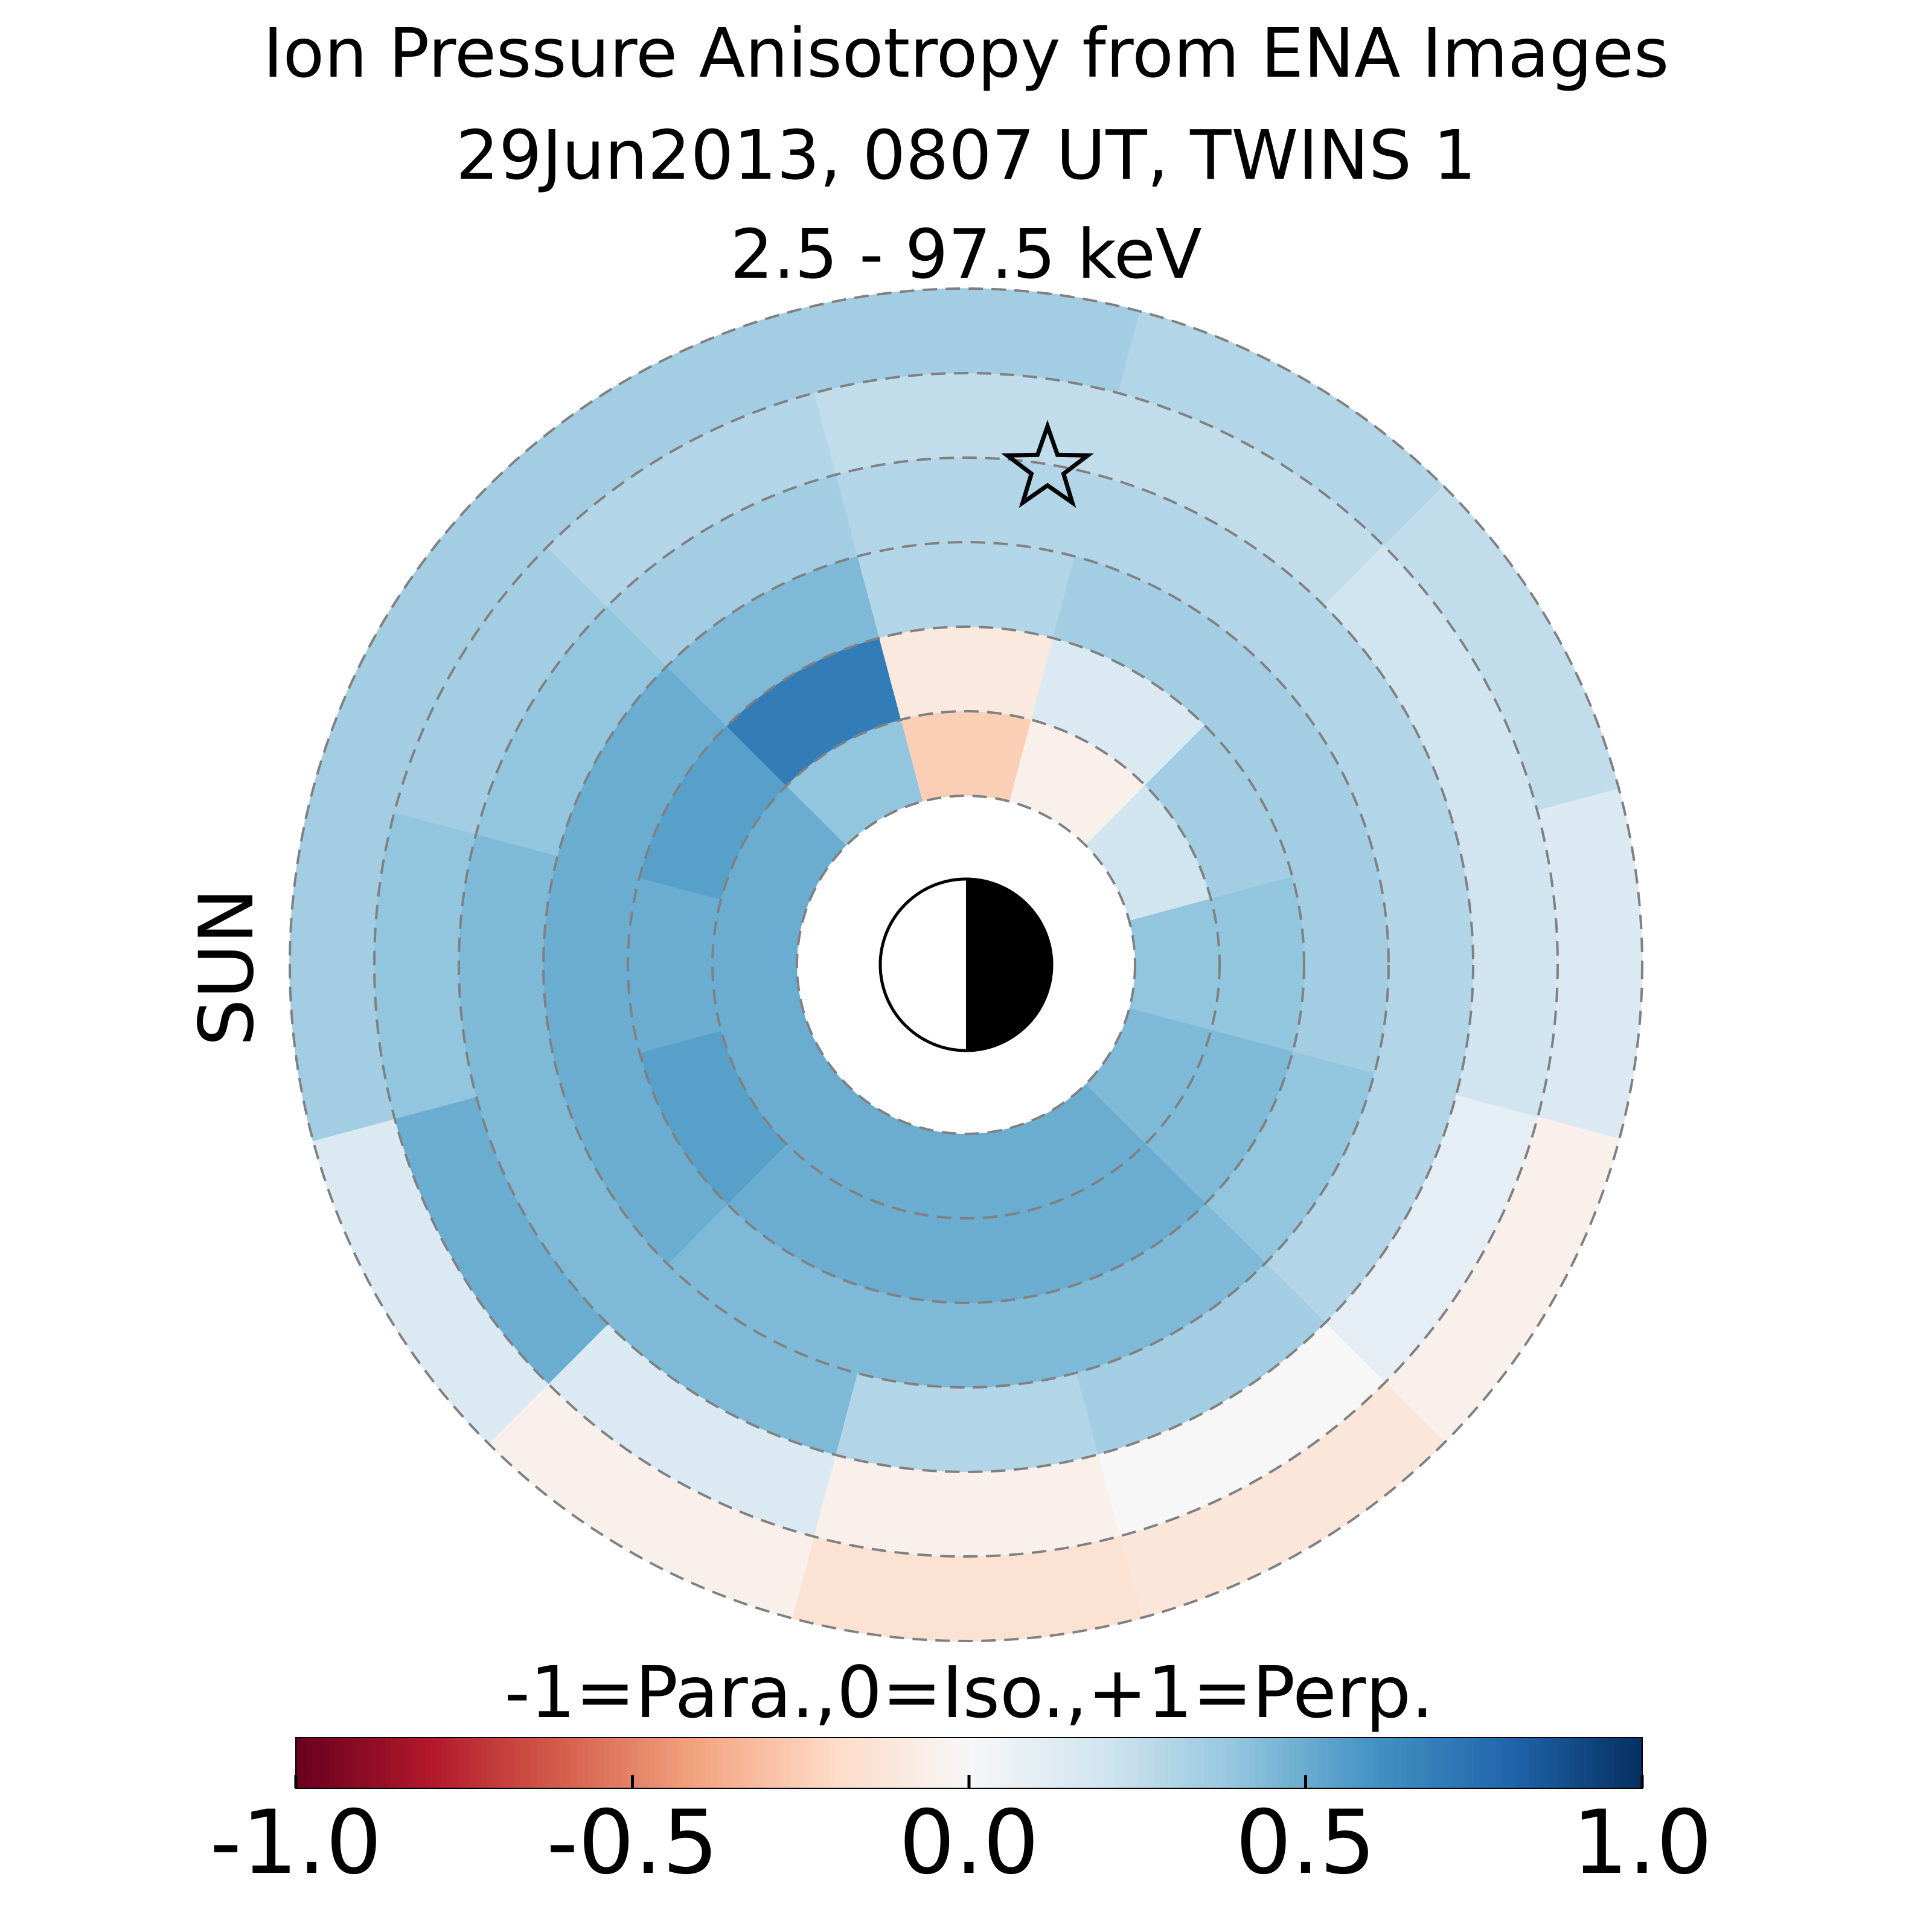 Image resolution: width=1932 pixels, height=1932 pixels. What do you see at coordinates (966, 964) in the screenshot?
I see `earth` at bounding box center [966, 964].